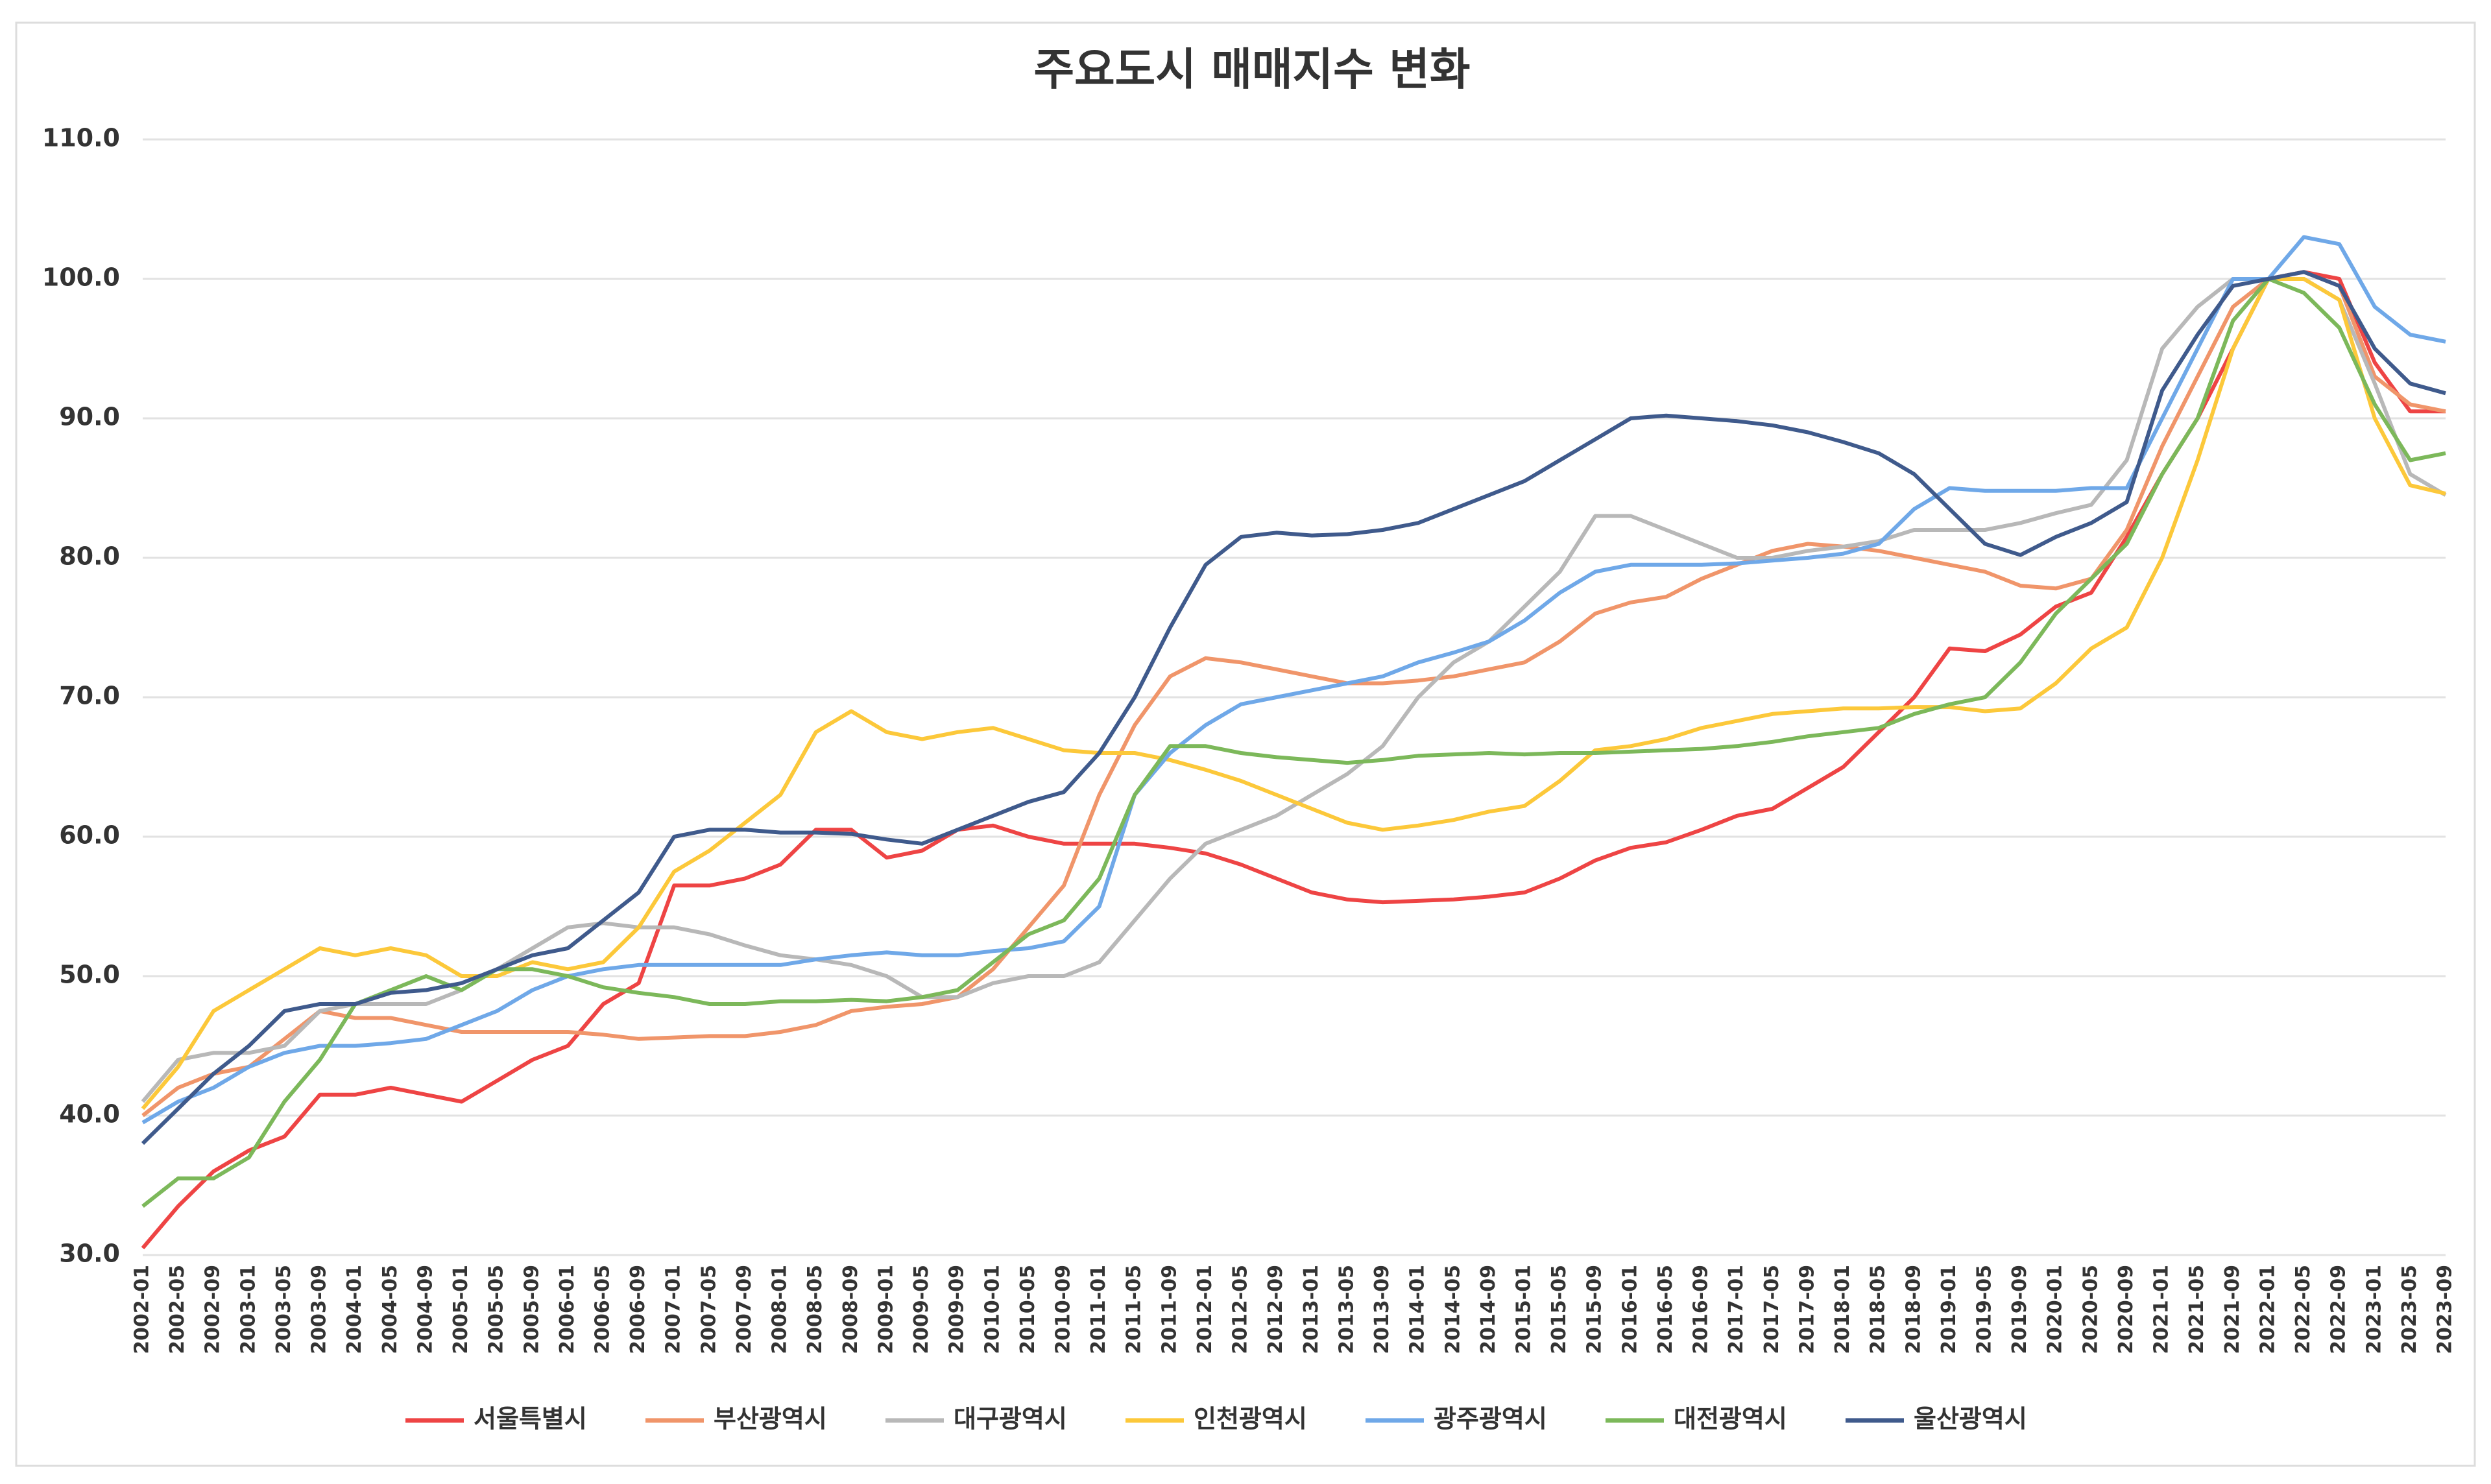 The image size is (2491, 1484). I want to click on y-tick-label: 50.0, so click(89, 975).